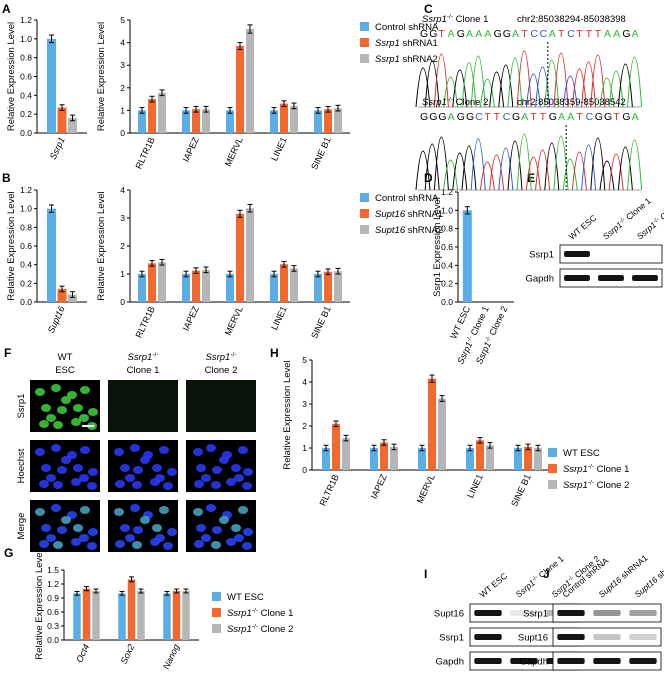 This screenshot has width=664, height=696. Describe the element at coordinates (144, 153) in the screenshot. I see `x-tick-label: RLTR1B` at that location.